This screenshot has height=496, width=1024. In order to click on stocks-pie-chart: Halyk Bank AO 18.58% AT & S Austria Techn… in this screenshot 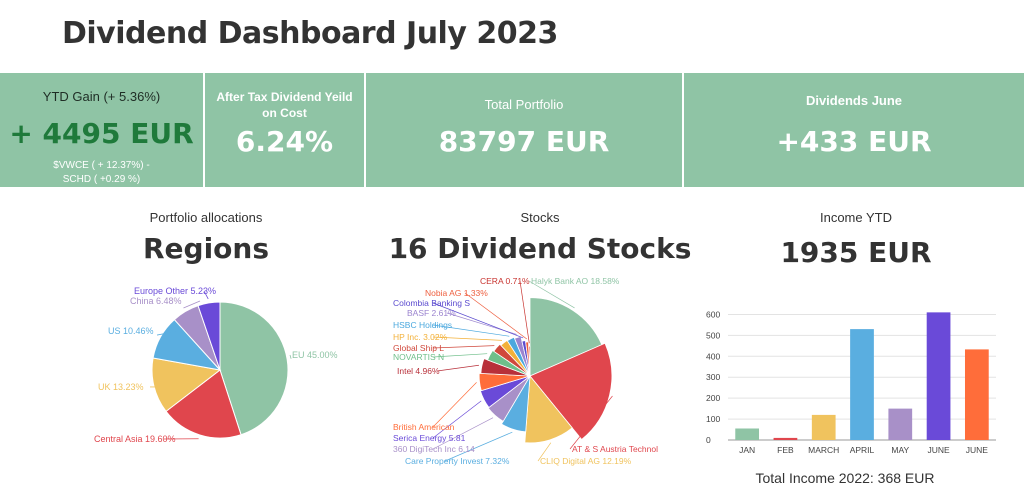, I will do `click(525, 371)`.